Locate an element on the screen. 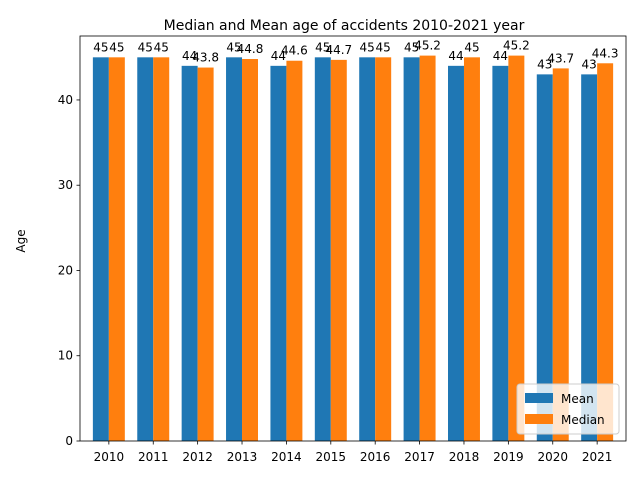 The image size is (640, 480). data-label-median-2021: 44.3 is located at coordinates (605, 53).